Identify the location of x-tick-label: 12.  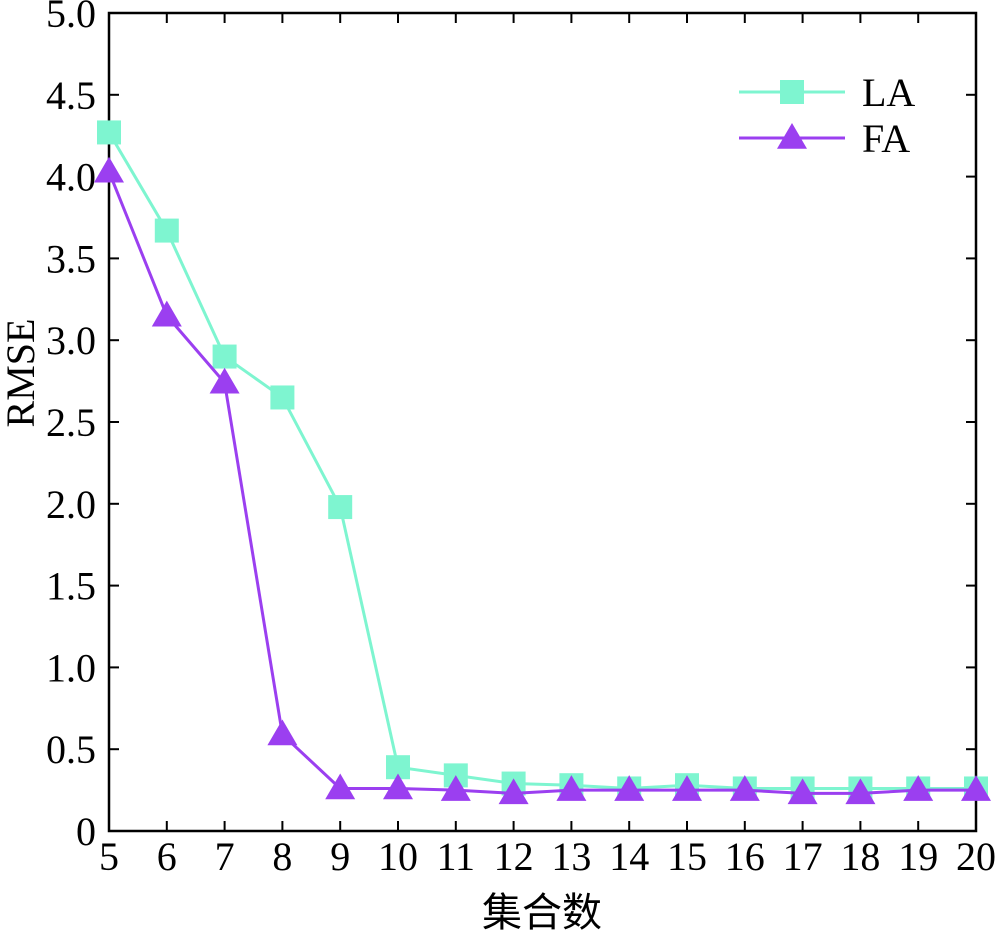
(514, 856).